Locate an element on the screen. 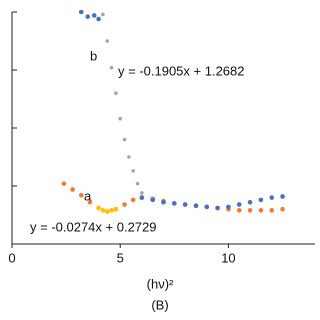 The image size is (320, 320). annotation: y = -0.1905x + 1.2682 is located at coordinates (181, 70).